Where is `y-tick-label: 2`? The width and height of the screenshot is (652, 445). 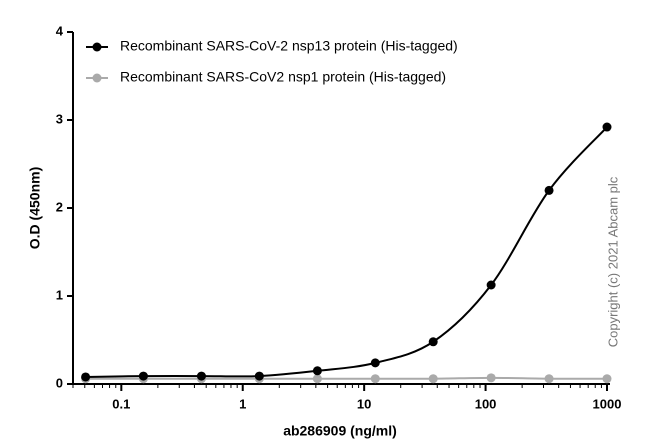 y-tick-label: 2 is located at coordinates (59, 206).